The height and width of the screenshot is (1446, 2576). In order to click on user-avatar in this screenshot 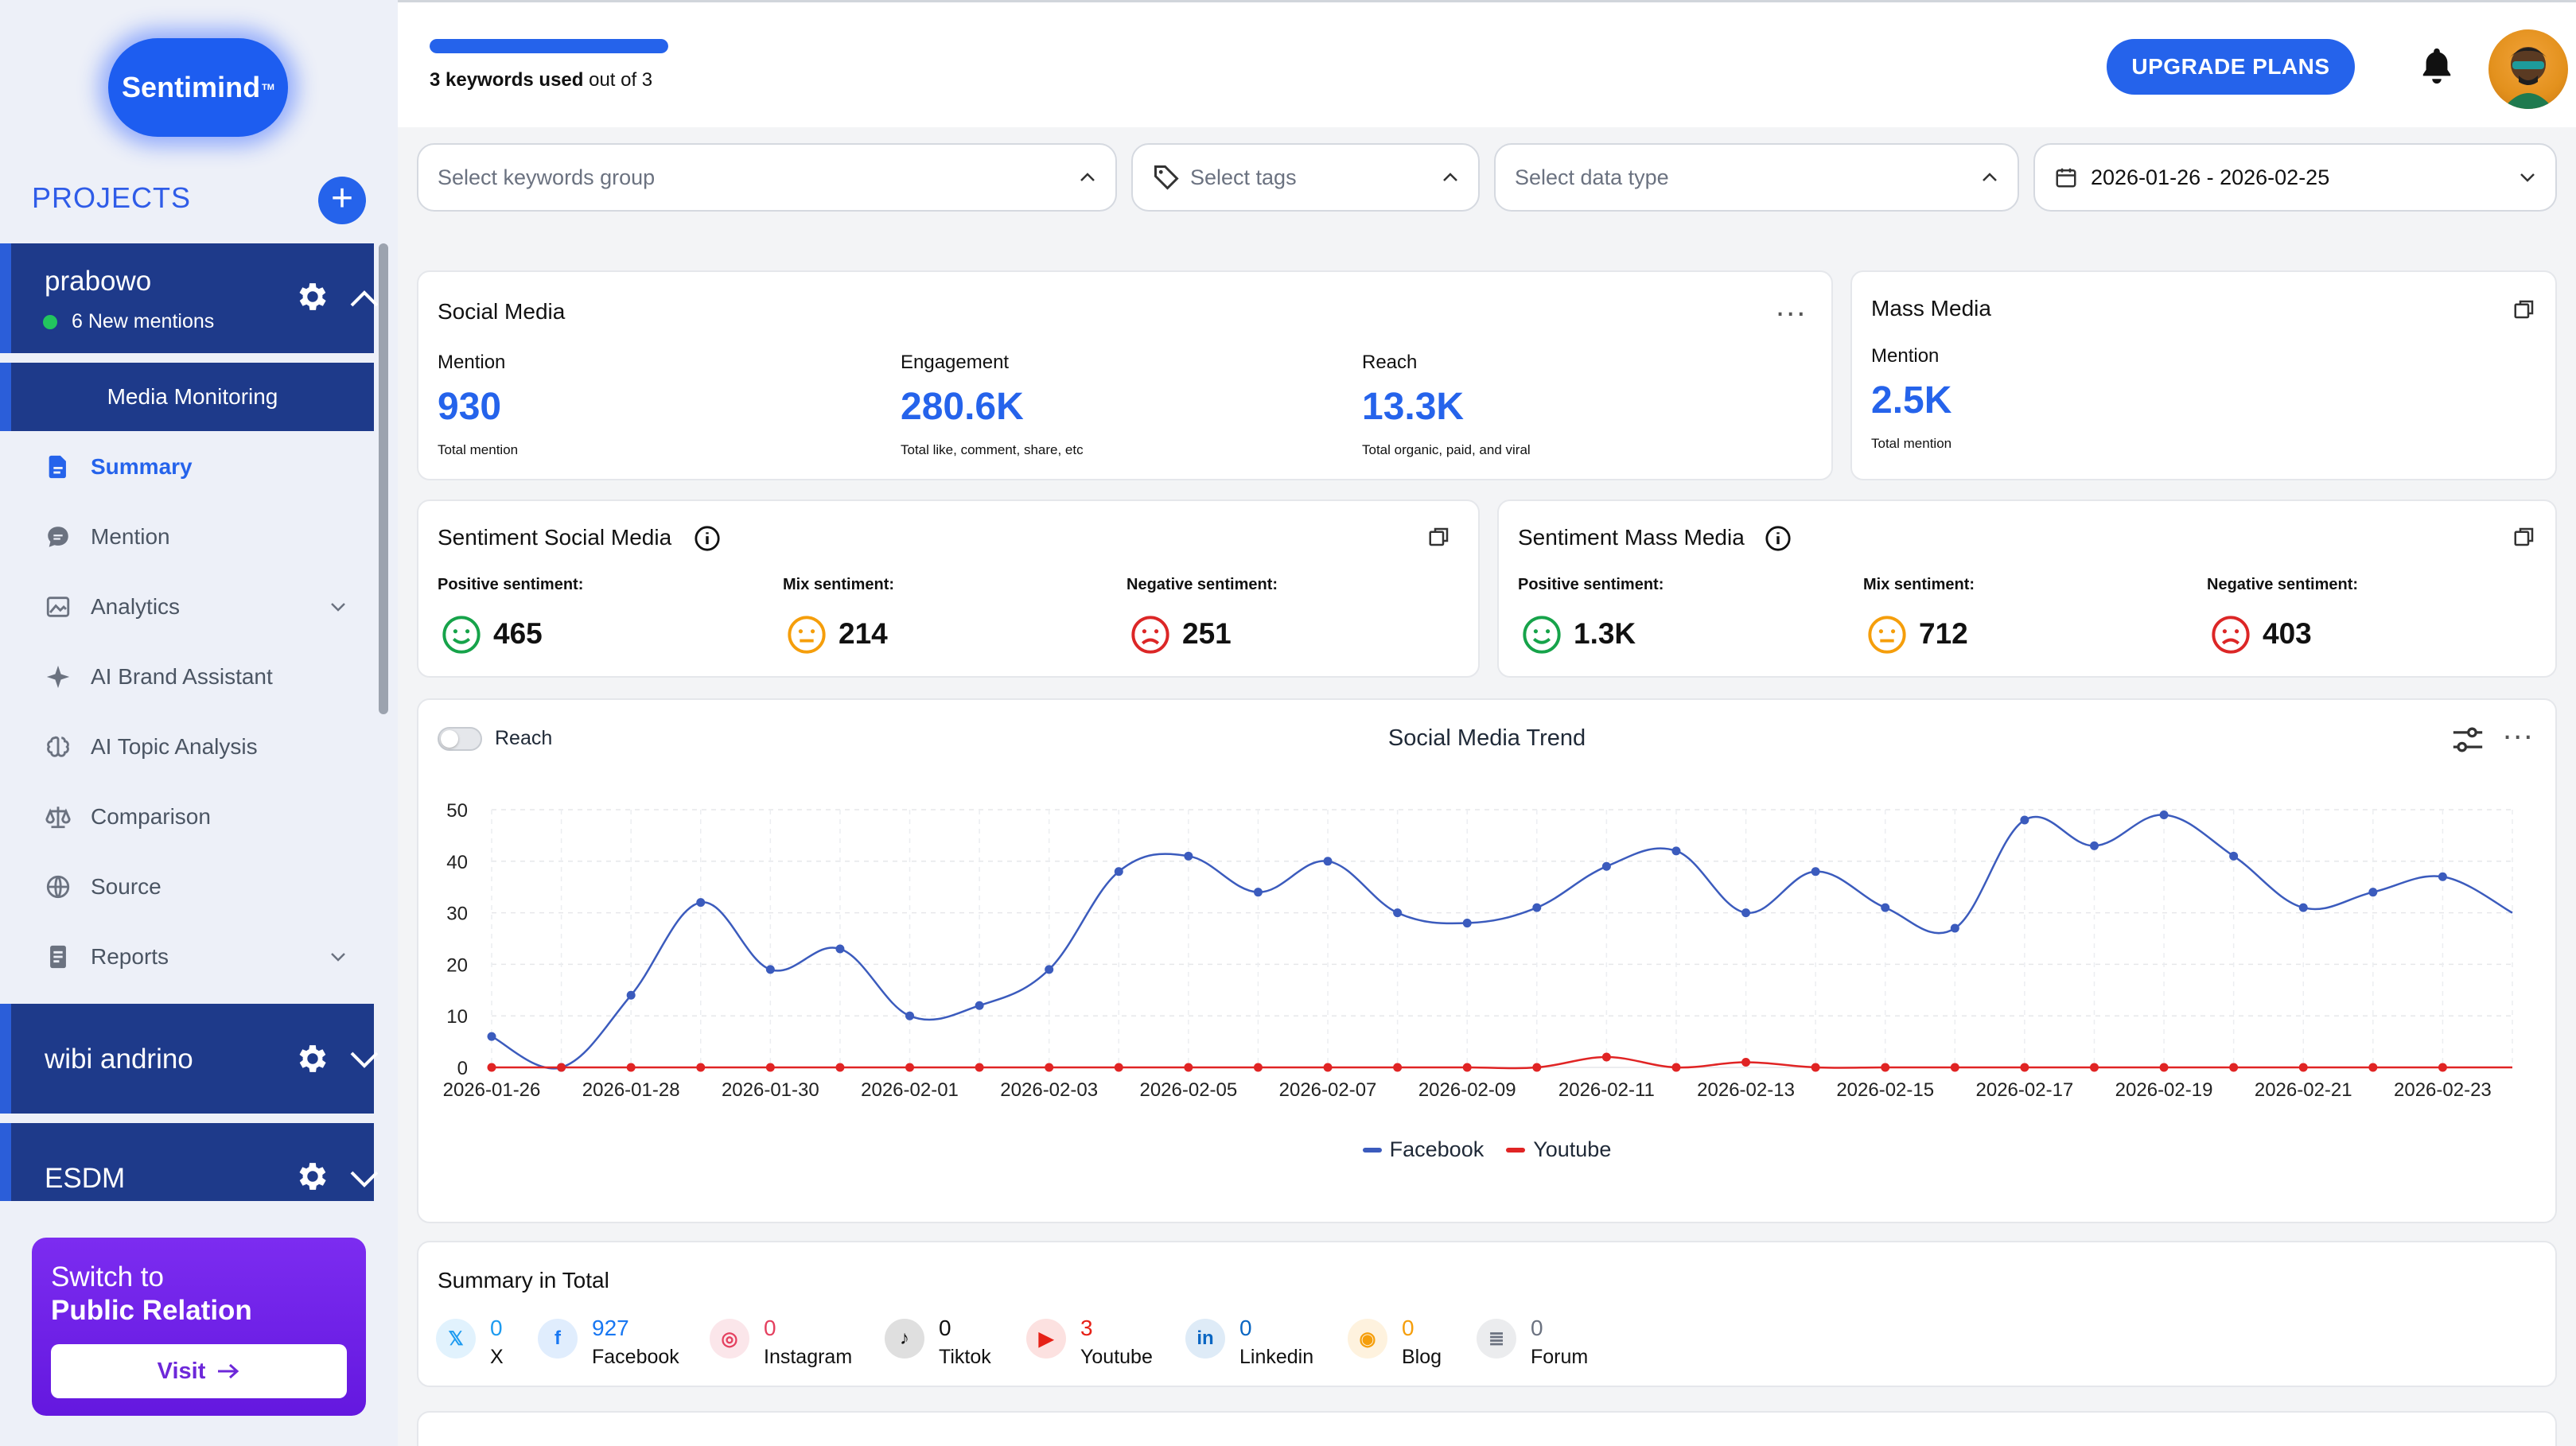, I will do `click(2528, 69)`.